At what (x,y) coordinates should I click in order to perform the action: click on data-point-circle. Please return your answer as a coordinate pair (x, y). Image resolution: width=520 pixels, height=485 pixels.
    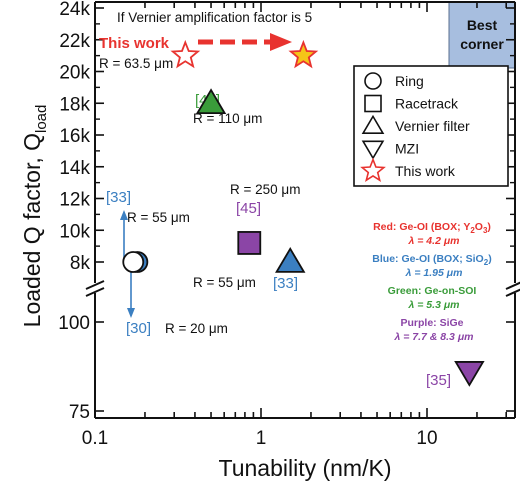
    Looking at the image, I should click on (133, 262).